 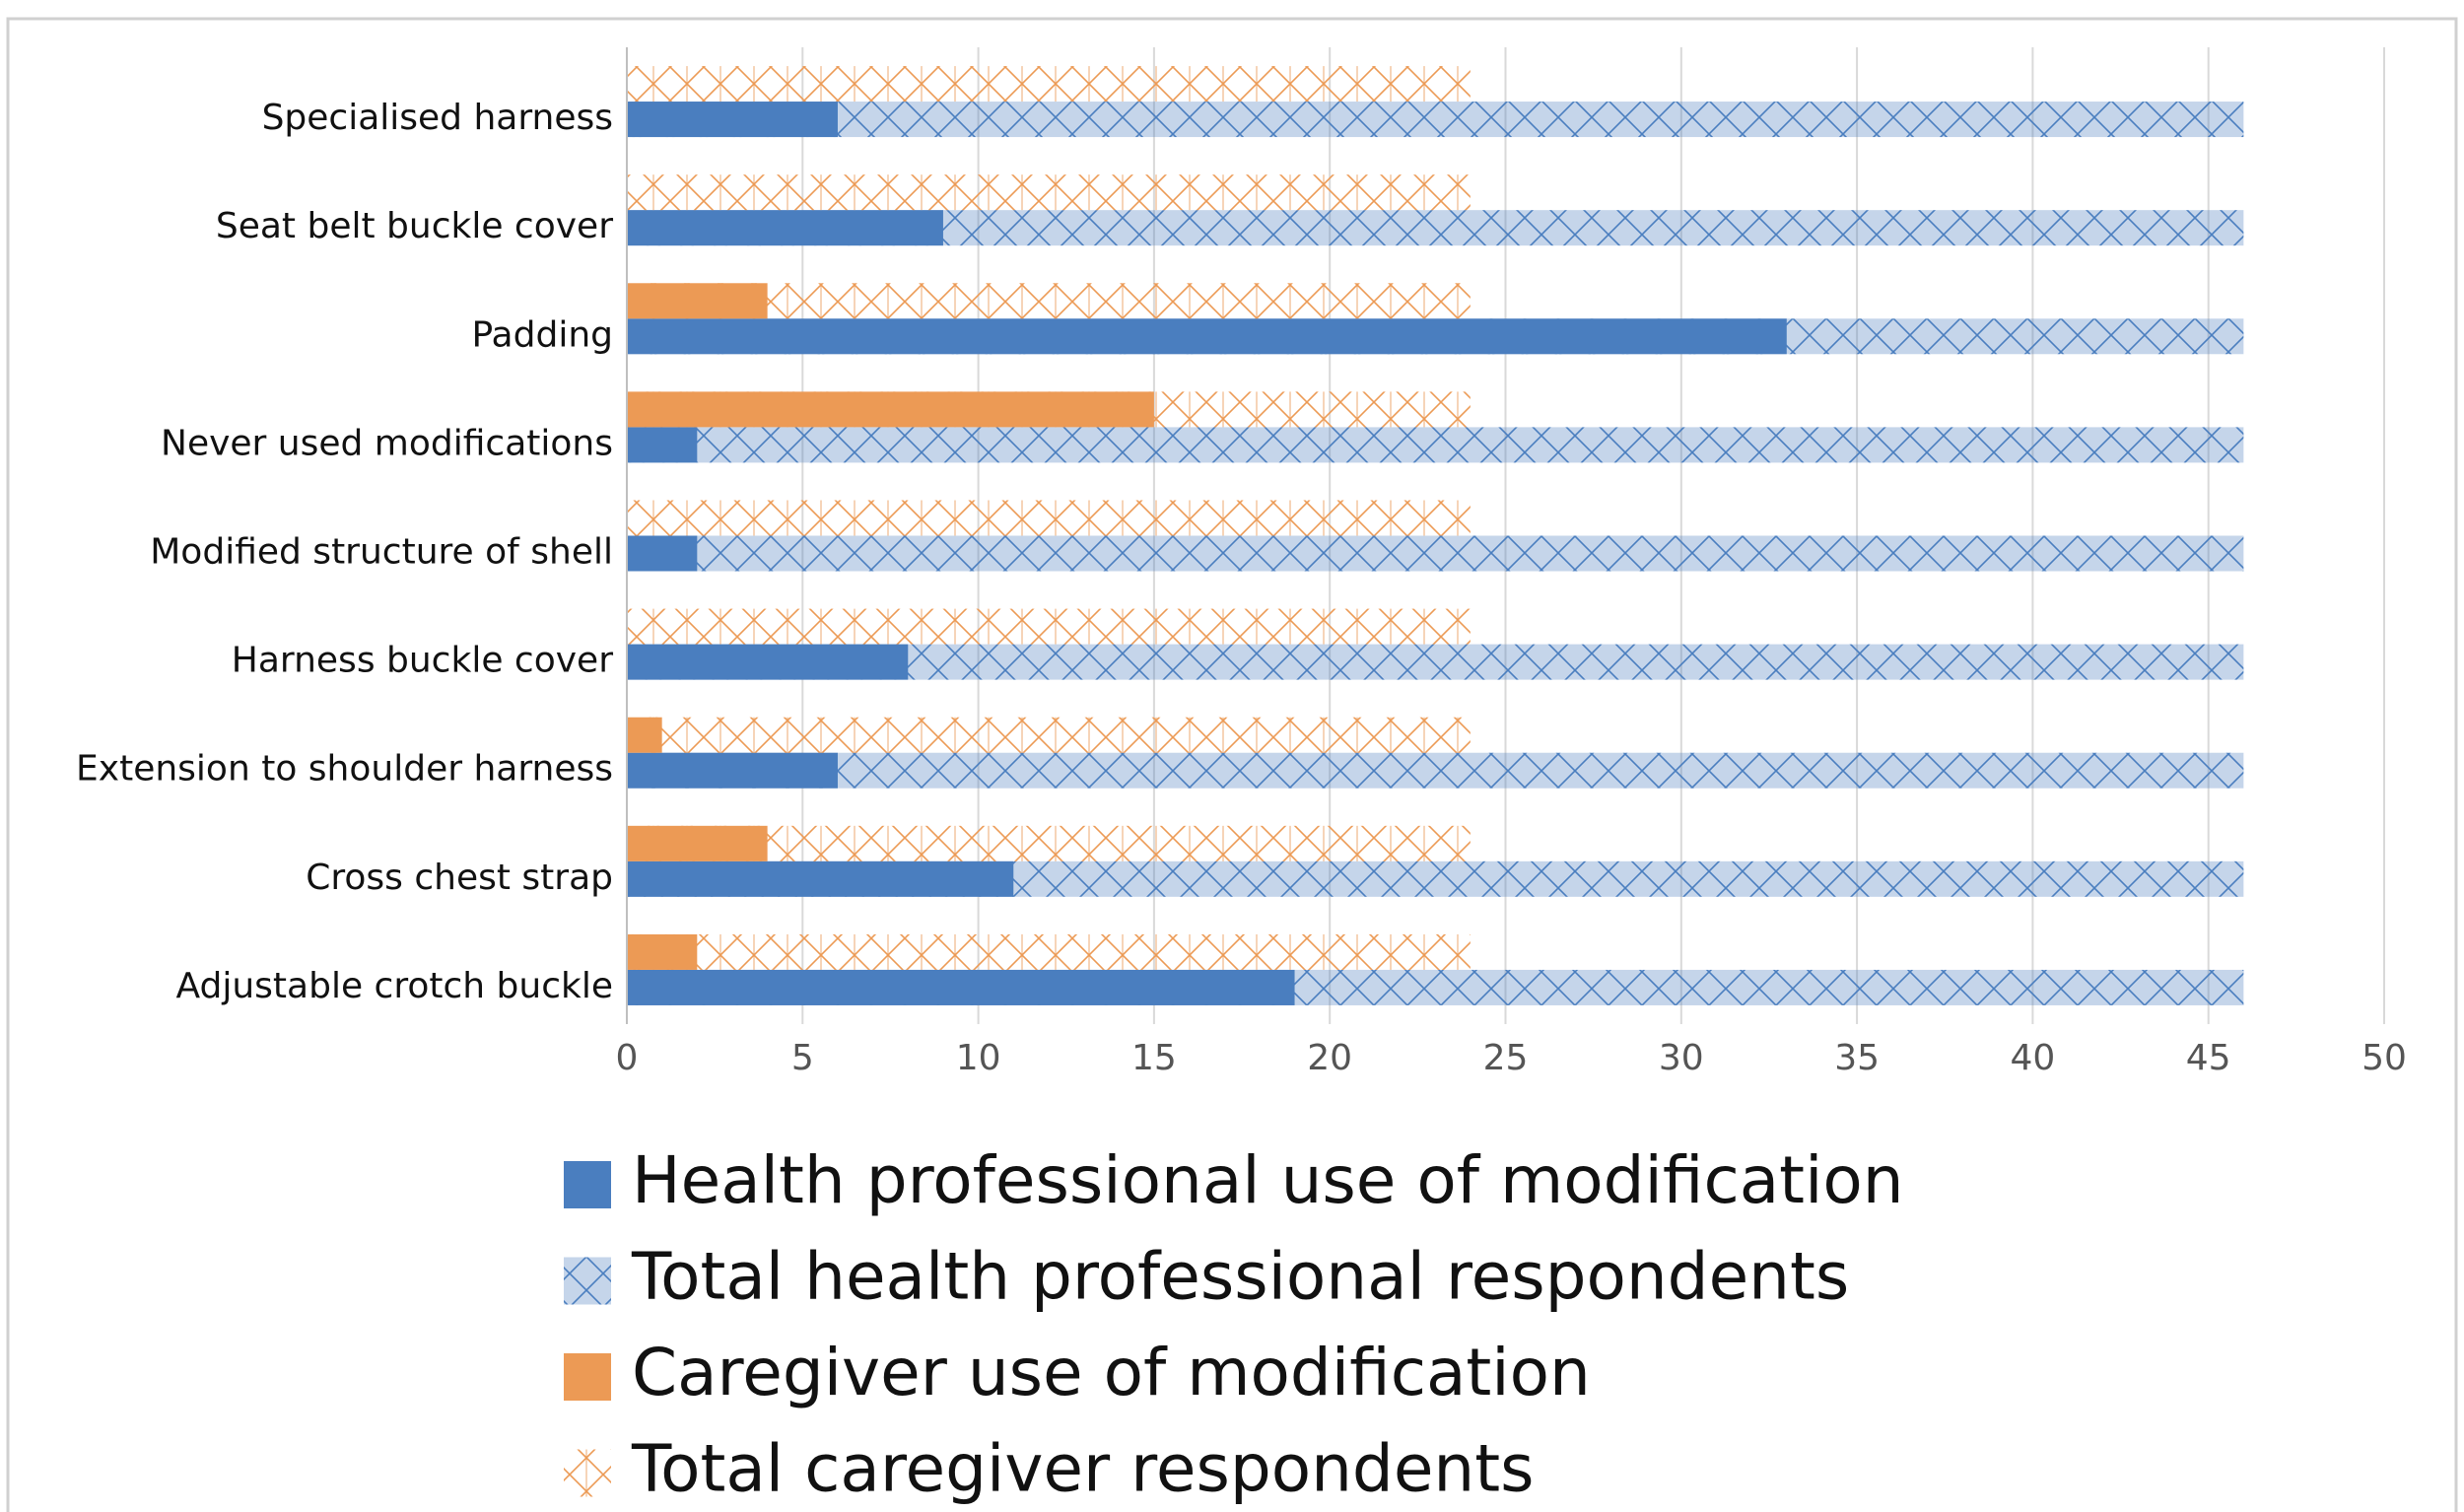 What do you see at coordinates (395, 986) in the screenshot?
I see `category-label: Adjustable crotch buckle` at bounding box center [395, 986].